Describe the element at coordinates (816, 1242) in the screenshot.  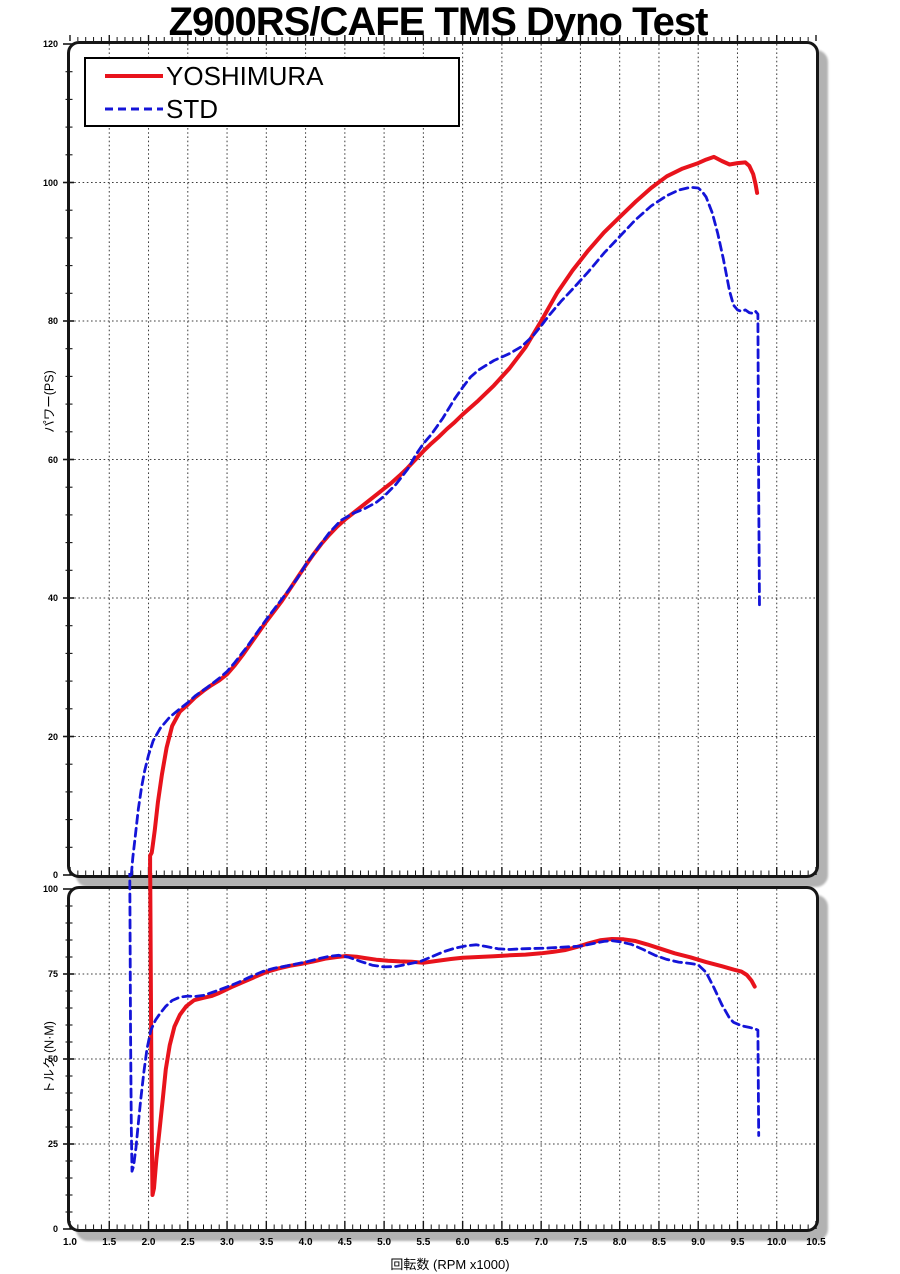
I see `x-tick-label: 10.5` at that location.